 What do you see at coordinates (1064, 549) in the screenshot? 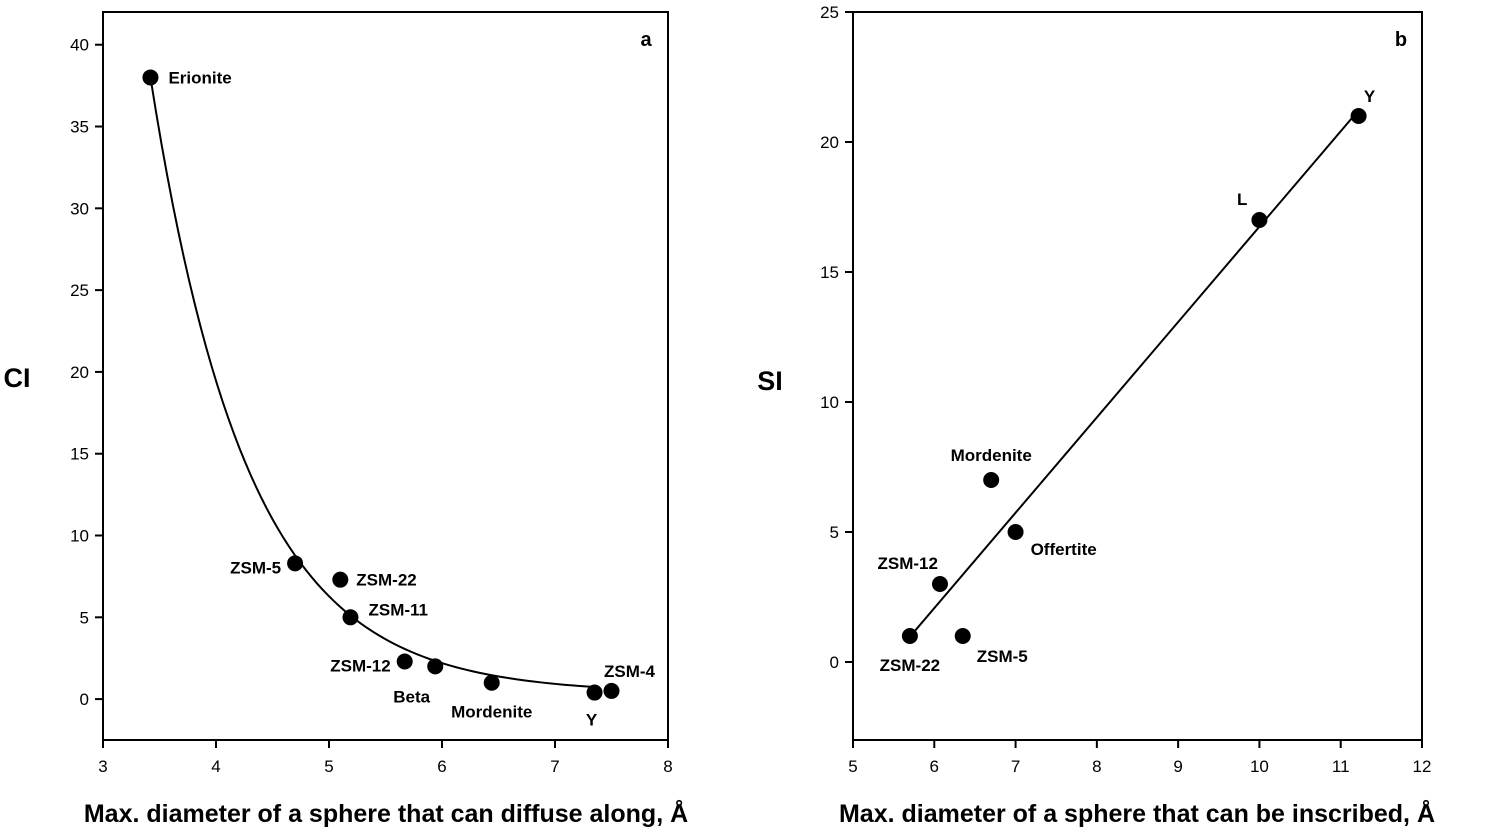
I see `point-label-offertite: Offertite` at bounding box center [1064, 549].